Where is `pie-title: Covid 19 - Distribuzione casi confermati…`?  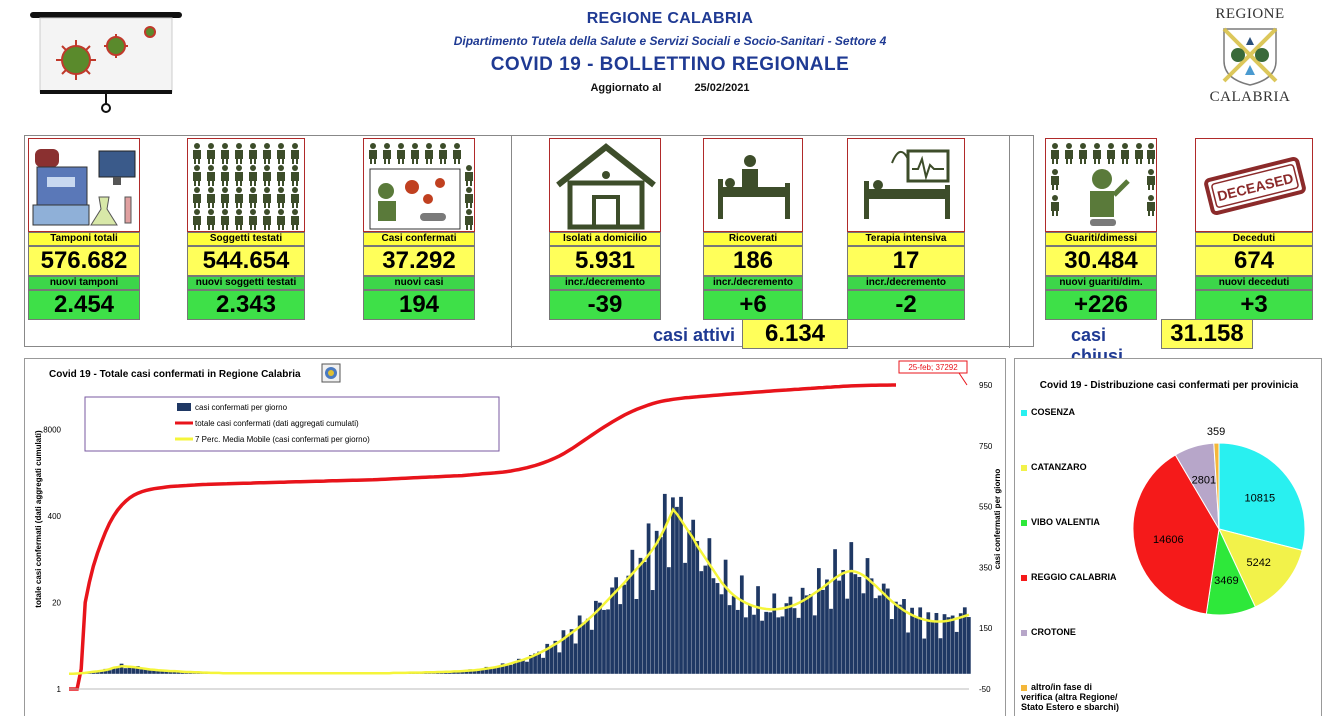
pie-title: Covid 19 - Distribuzione casi confermati… is located at coordinates (1169, 385).